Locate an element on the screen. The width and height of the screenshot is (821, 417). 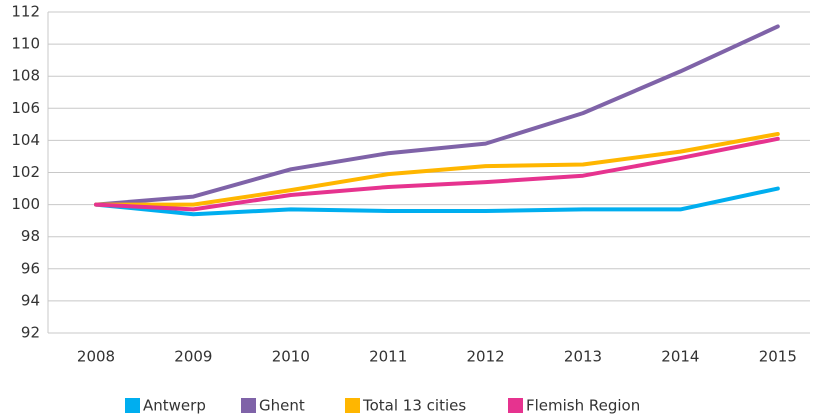
legend-label: Total 13 cities is located at coordinates (414, 406).